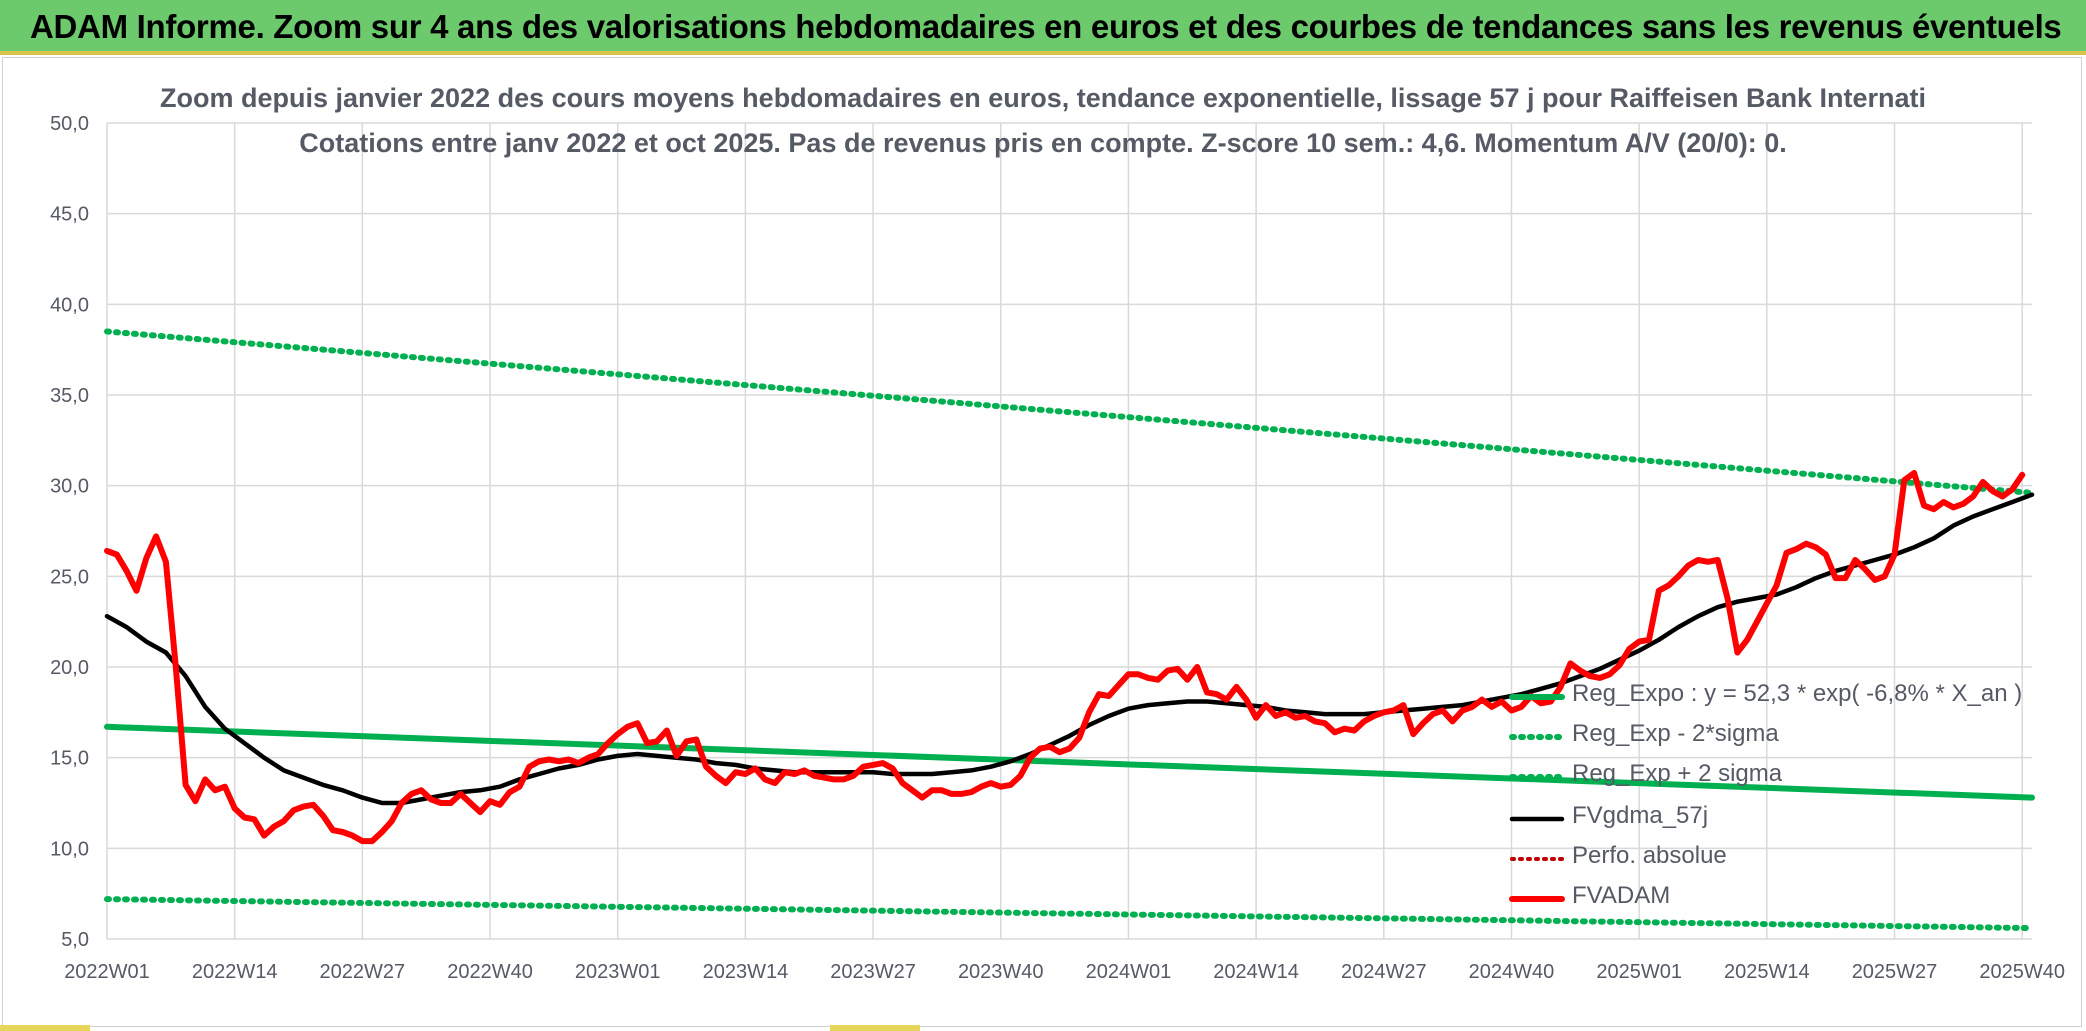 This screenshot has height=1031, width=2086. What do you see at coordinates (1069, 914) in the screenshot?
I see `reg-exp-minus-2sigma-line` at bounding box center [1069, 914].